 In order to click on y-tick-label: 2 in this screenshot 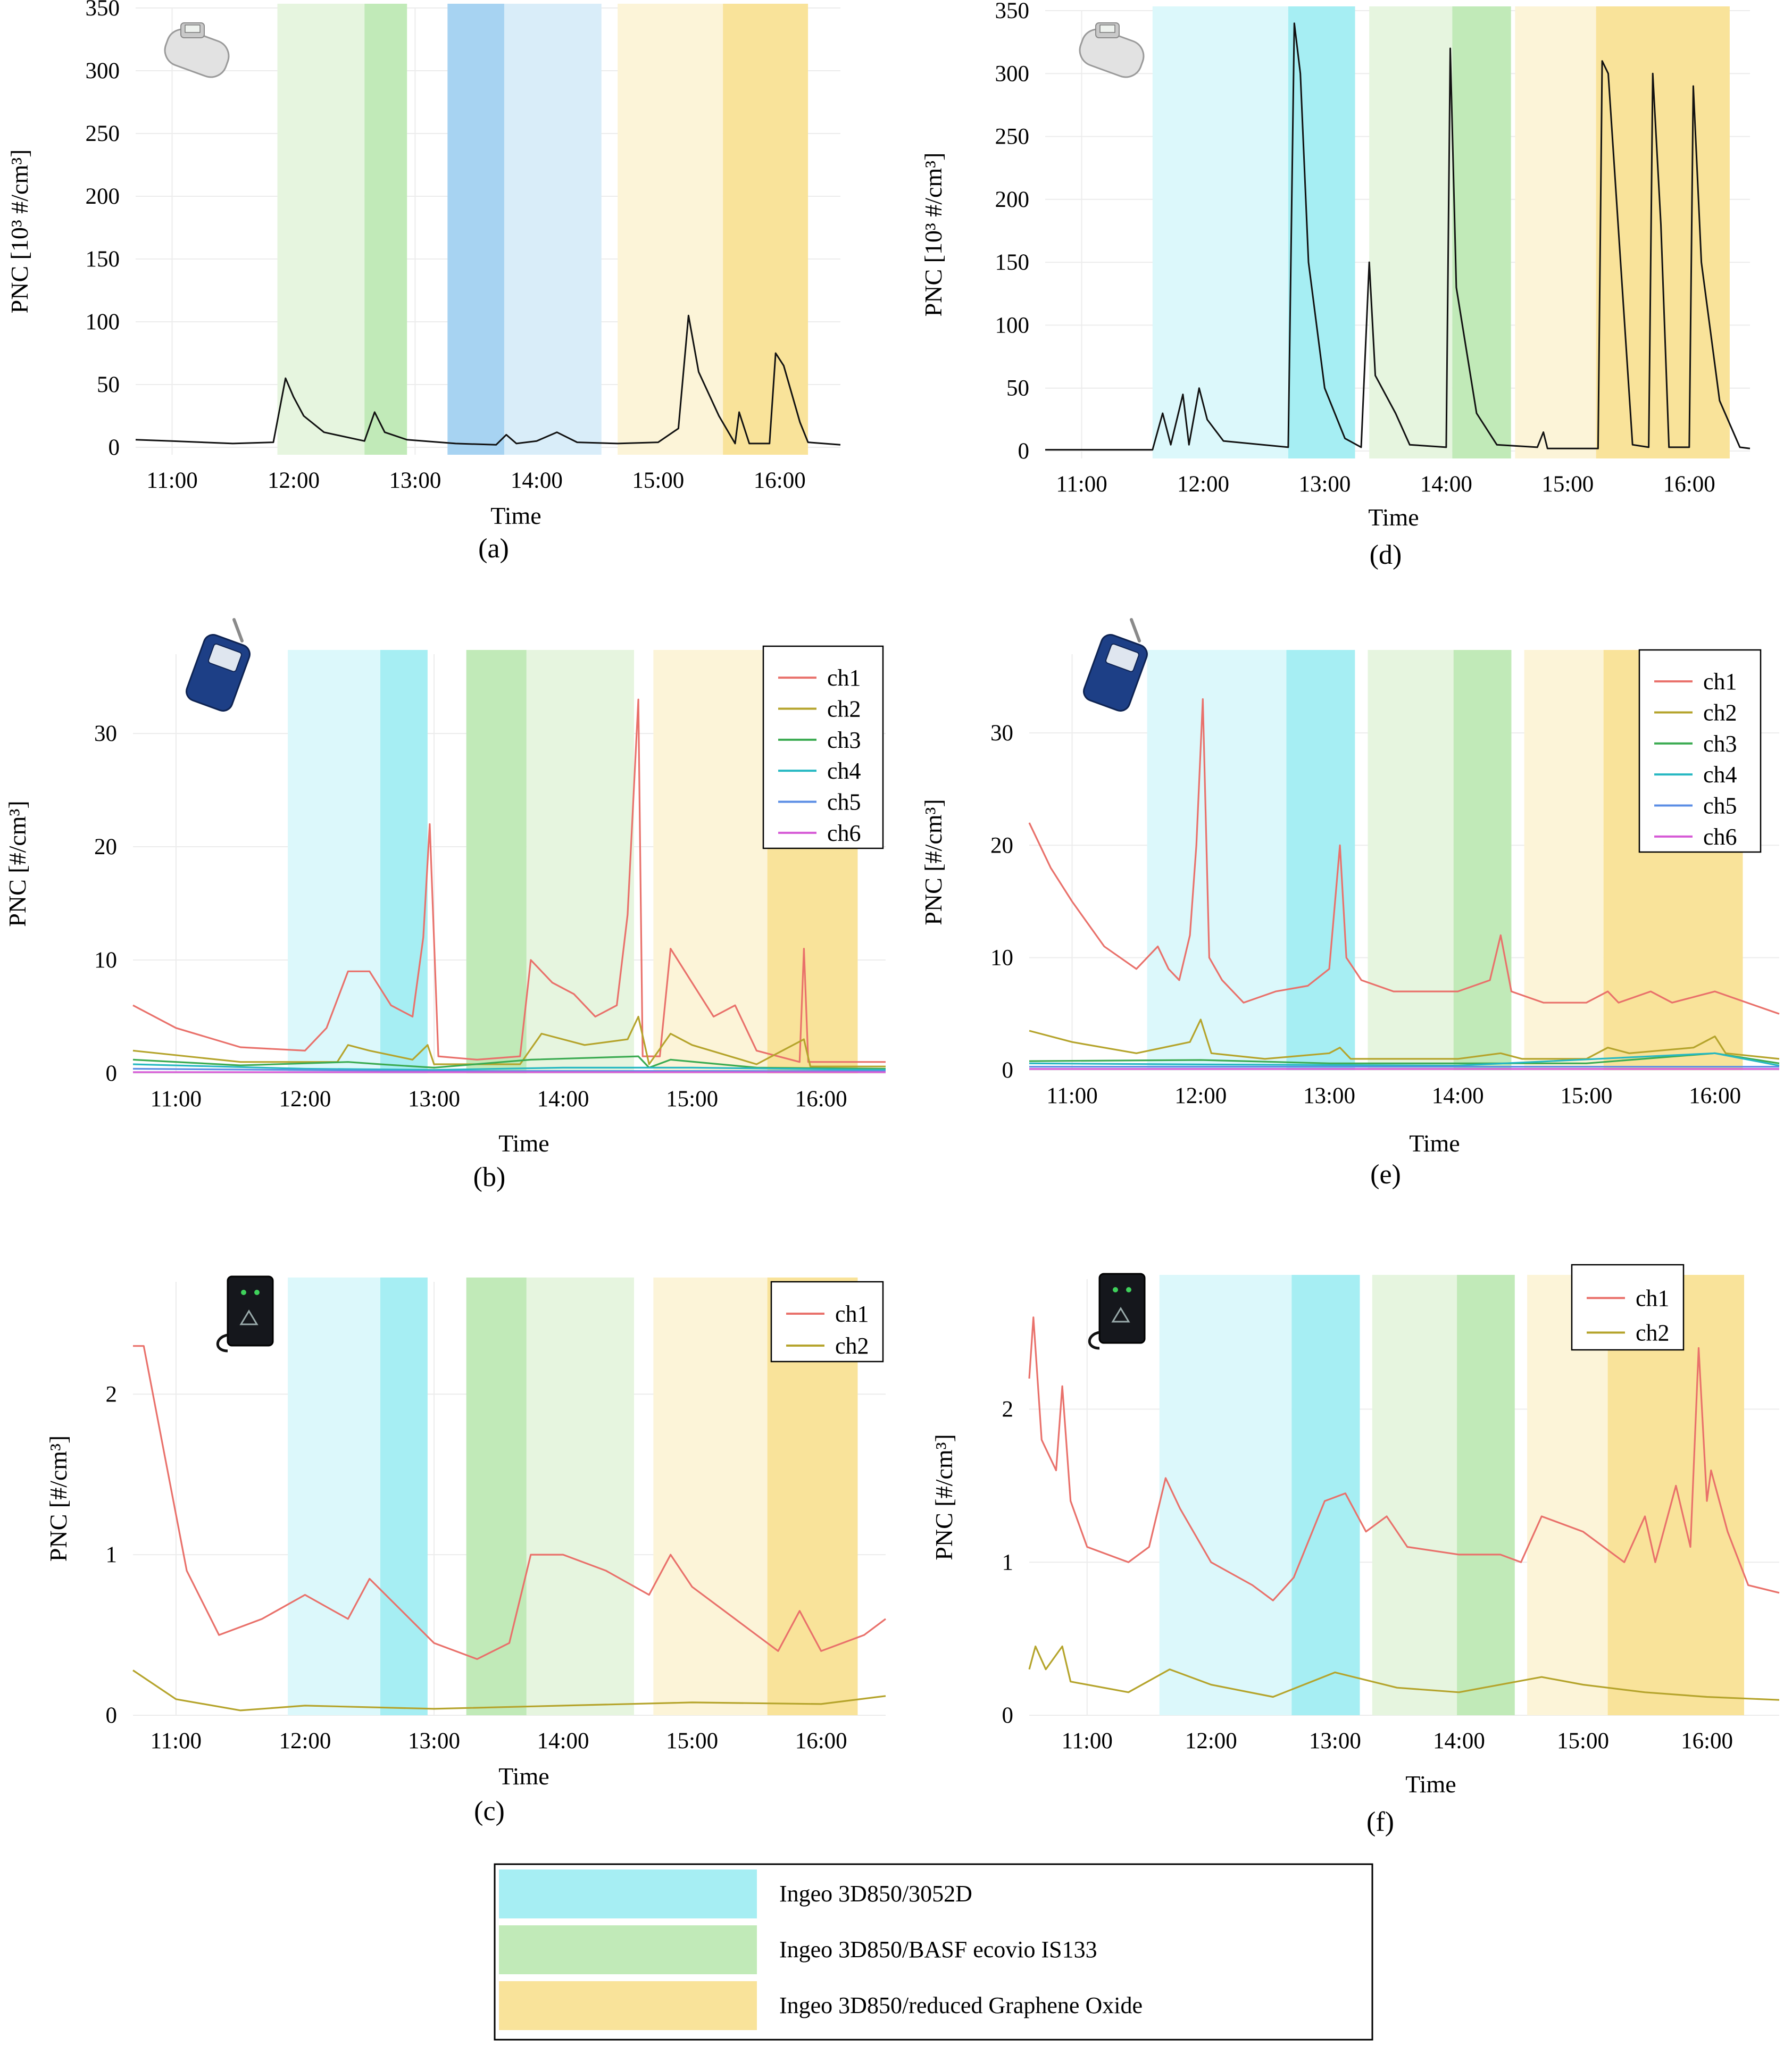, I will do `click(112, 1394)`.